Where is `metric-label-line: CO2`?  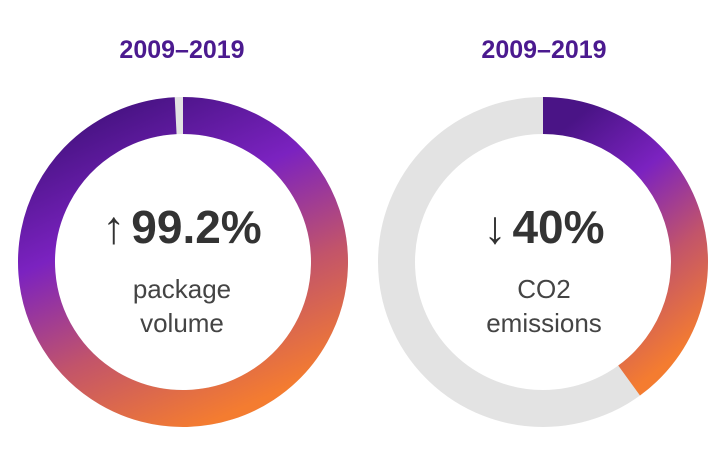 metric-label-line: CO2 is located at coordinates (544, 289).